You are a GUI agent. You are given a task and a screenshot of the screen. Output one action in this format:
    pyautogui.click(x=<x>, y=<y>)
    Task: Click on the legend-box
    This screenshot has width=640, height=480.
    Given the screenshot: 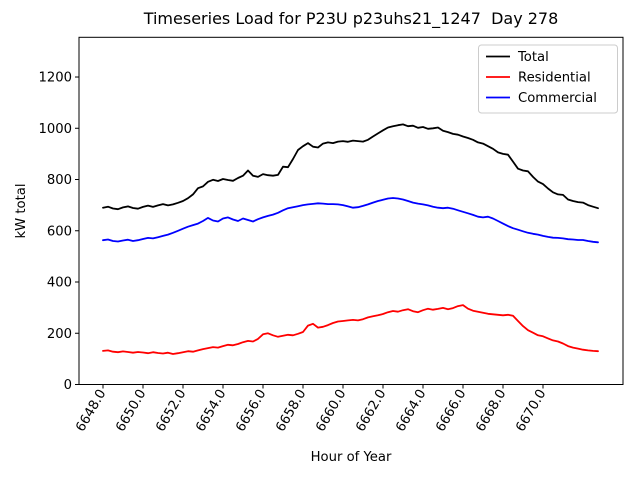 What is the action you would take?
    pyautogui.click(x=548, y=79)
    